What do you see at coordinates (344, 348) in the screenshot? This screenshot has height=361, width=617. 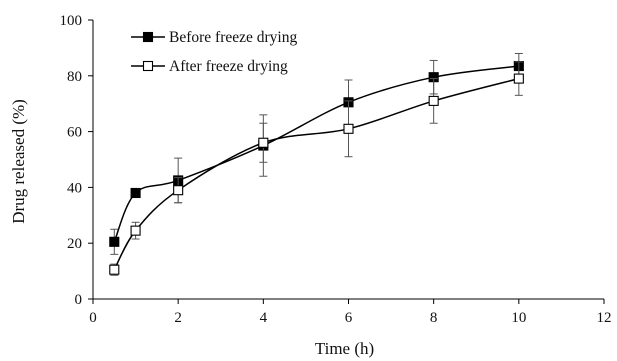 I see `x-axis-title: Time (h)` at bounding box center [344, 348].